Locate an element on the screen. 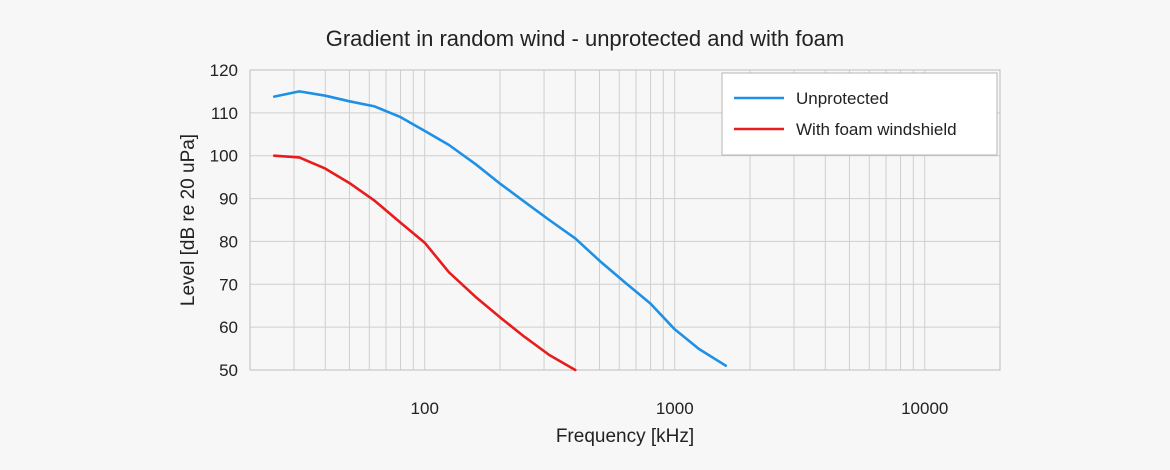 Image resolution: width=1170 pixels, height=470 pixels. legend-box is located at coordinates (859, 114).